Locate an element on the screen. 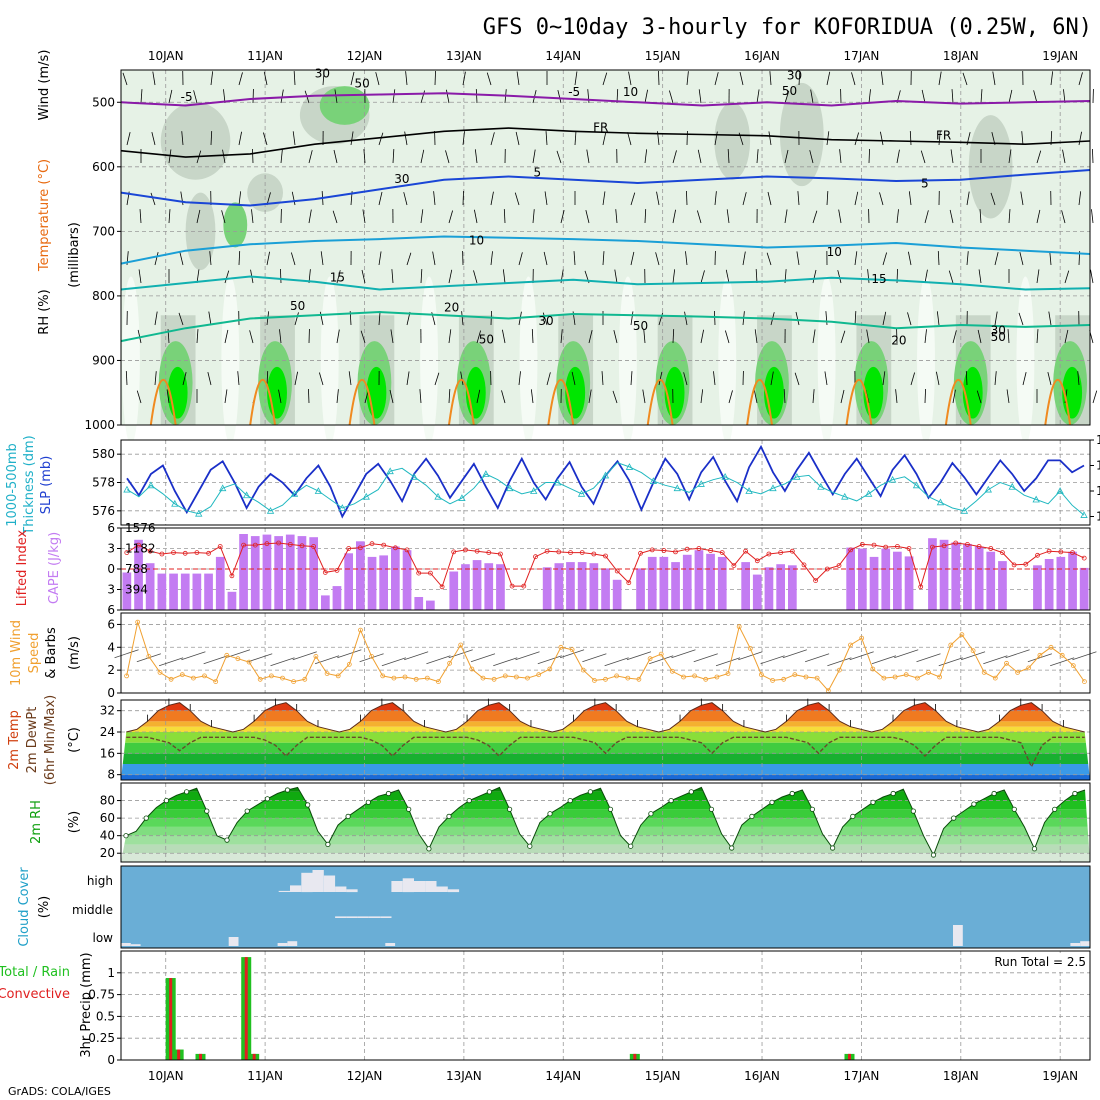  date-label-top: 14JAN is located at coordinates (563, 56).